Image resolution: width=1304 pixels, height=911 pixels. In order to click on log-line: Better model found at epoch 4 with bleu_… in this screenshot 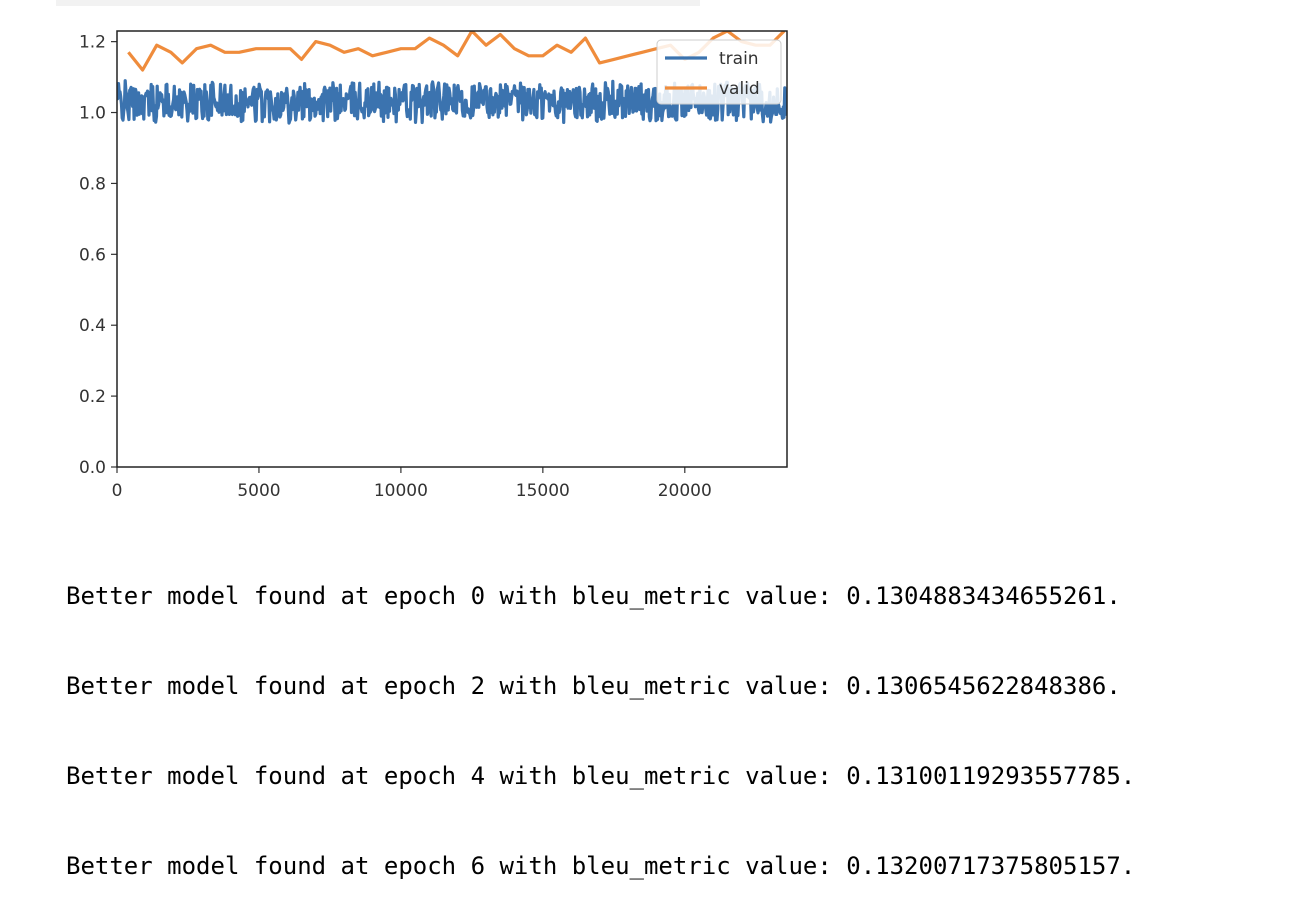, I will do `click(601, 776)`.